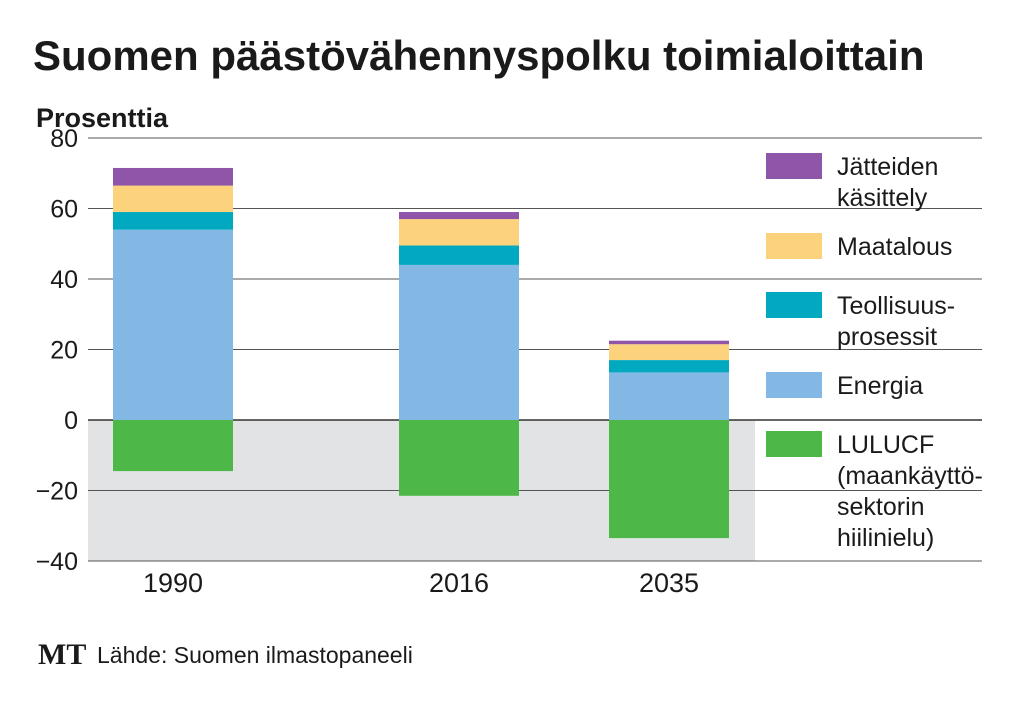  I want to click on bar-segment-jatteet-2016, so click(459, 216).